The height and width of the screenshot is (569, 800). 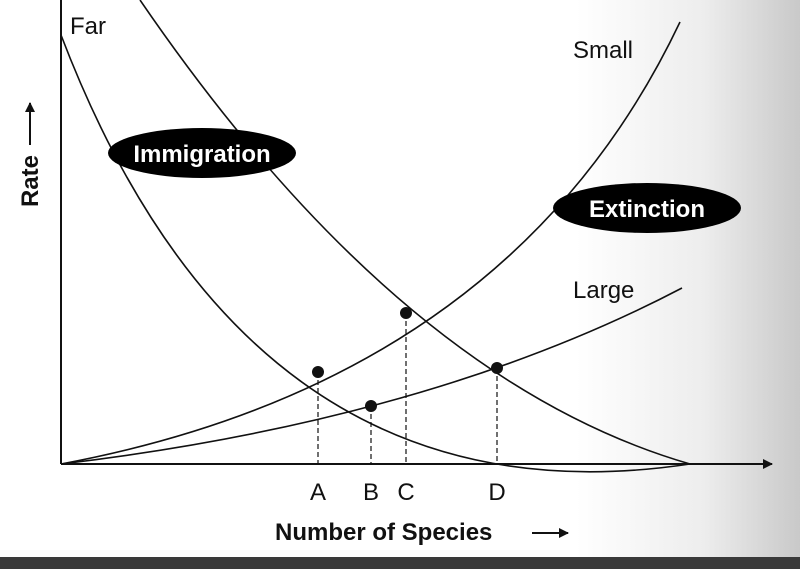 I want to click on equilibrium-point-b, so click(x=371, y=406).